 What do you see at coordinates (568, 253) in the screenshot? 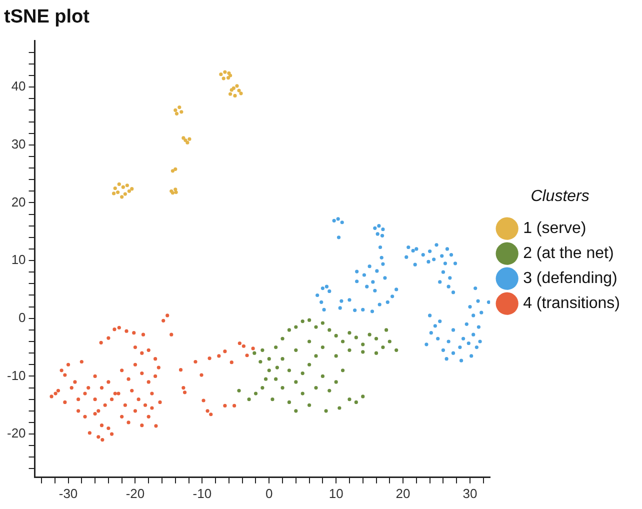
I see `legend-label: 2 (at the net)` at bounding box center [568, 253].